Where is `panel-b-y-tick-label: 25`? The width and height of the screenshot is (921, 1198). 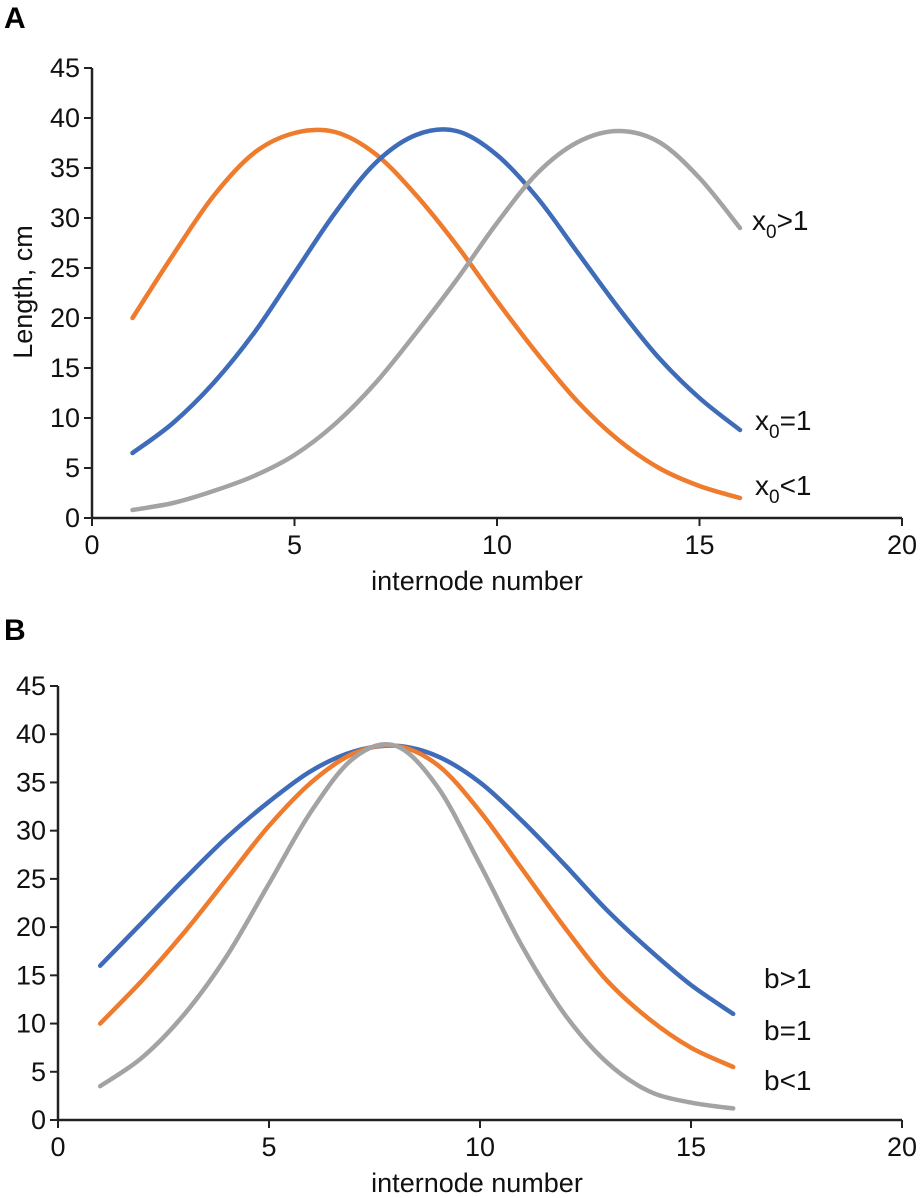
panel-b-y-tick-label: 25 is located at coordinates (31, 879).